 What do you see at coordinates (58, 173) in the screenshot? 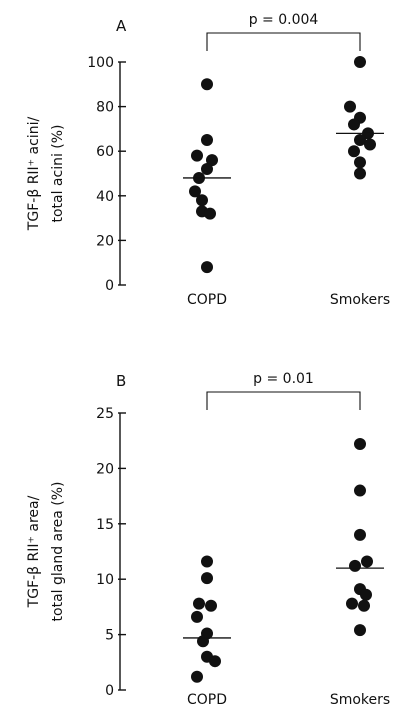
I see `y-axis-label: total acini (%)` at bounding box center [58, 173].